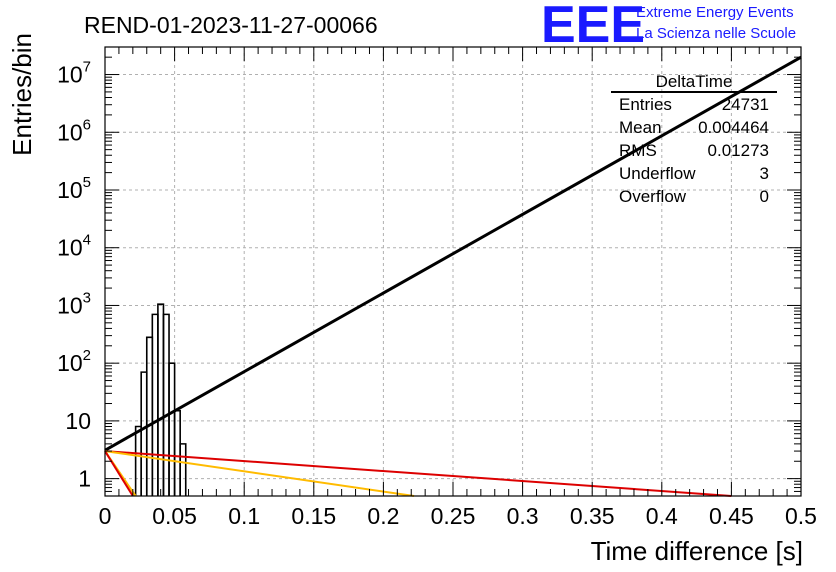 This screenshot has width=836, height=572. What do you see at coordinates (74, 73) in the screenshot?
I see `y-tick-label: 10⁷` at bounding box center [74, 73].